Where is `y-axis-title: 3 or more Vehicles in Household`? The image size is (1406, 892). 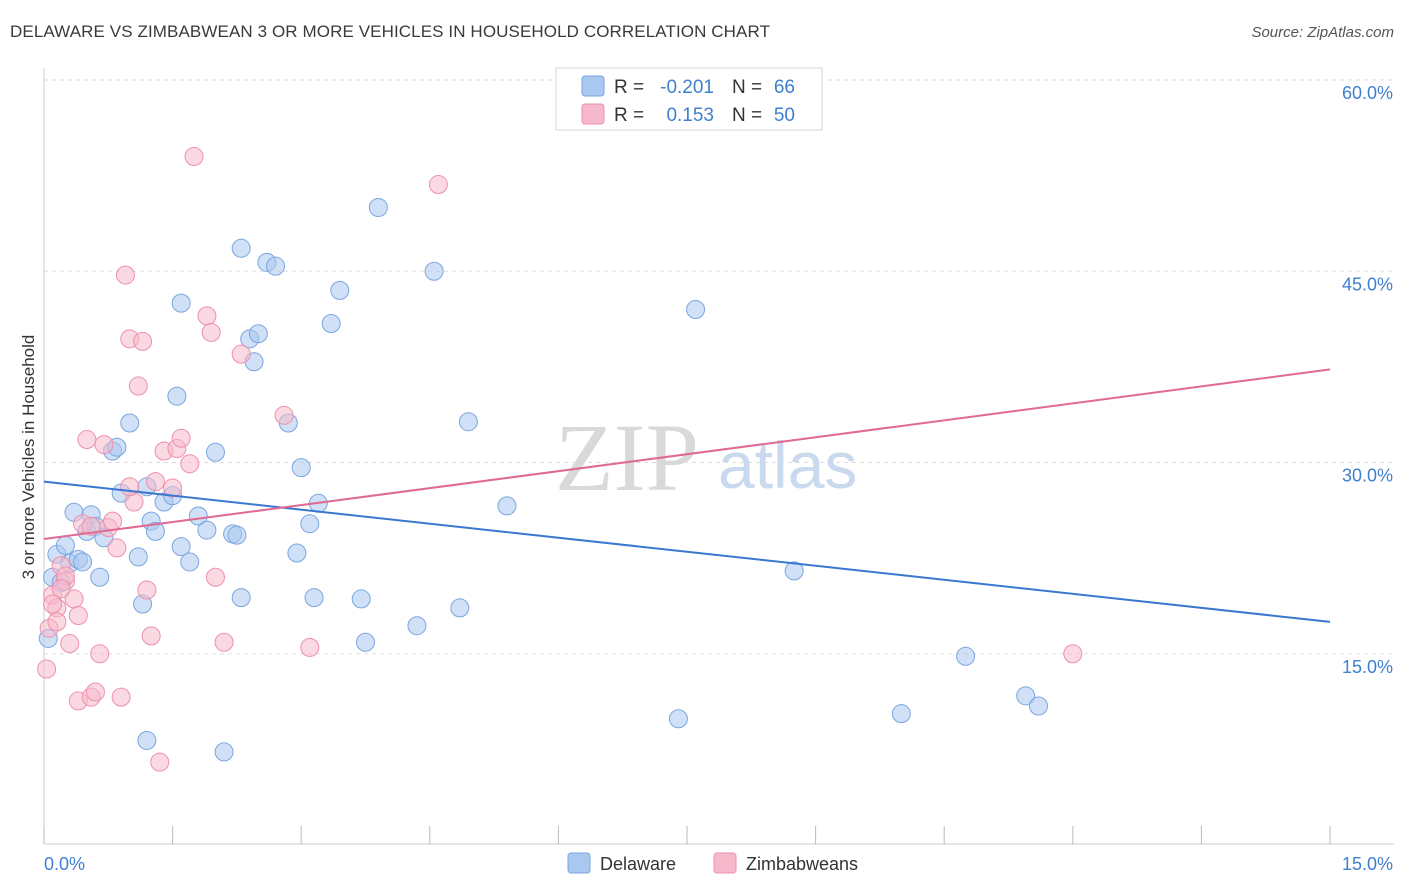
y-axis-title: 3 or more Vehicles in Household is located at coordinates (28, 457).